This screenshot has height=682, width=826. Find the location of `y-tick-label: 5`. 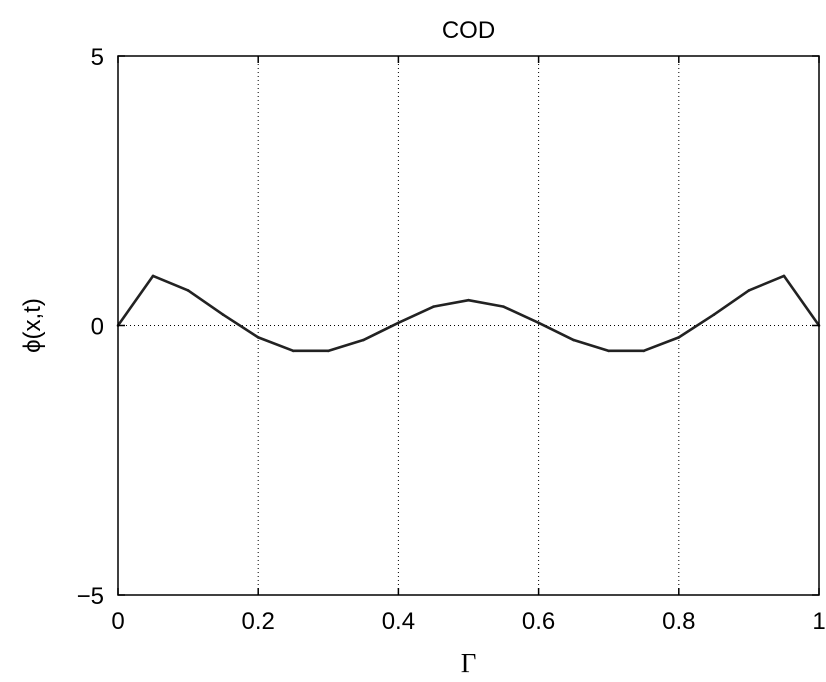

y-tick-label: 5 is located at coordinates (97, 57).